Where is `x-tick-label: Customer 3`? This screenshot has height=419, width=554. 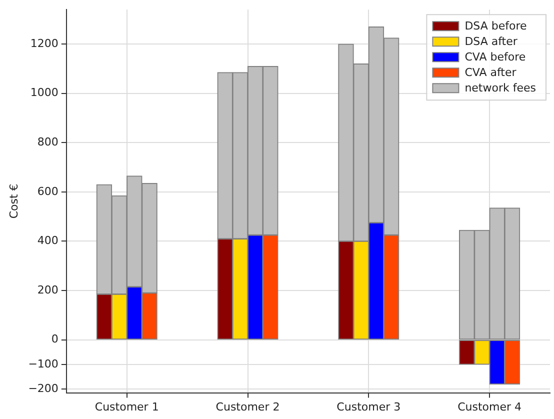 x-tick-label: Customer 3 is located at coordinates (368, 407).